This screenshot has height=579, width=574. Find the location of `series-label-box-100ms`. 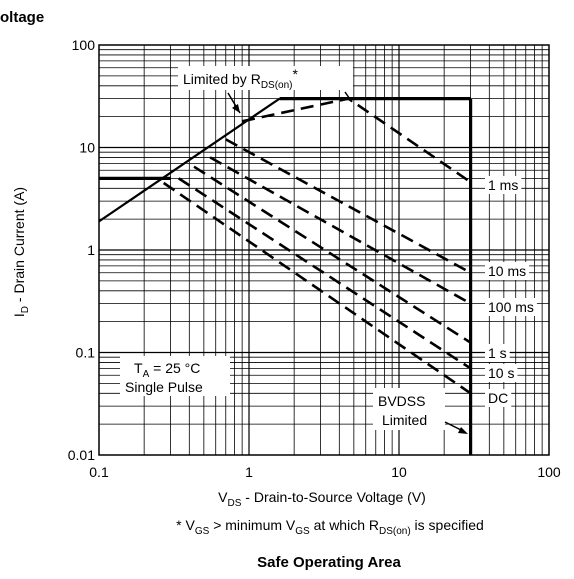

series-label-box-100ms is located at coordinates (511, 307).